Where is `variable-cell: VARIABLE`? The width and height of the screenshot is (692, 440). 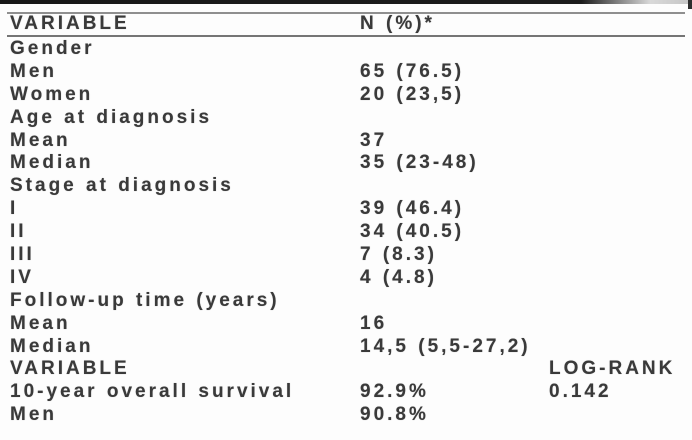
variable-cell: VARIABLE is located at coordinates (70, 369).